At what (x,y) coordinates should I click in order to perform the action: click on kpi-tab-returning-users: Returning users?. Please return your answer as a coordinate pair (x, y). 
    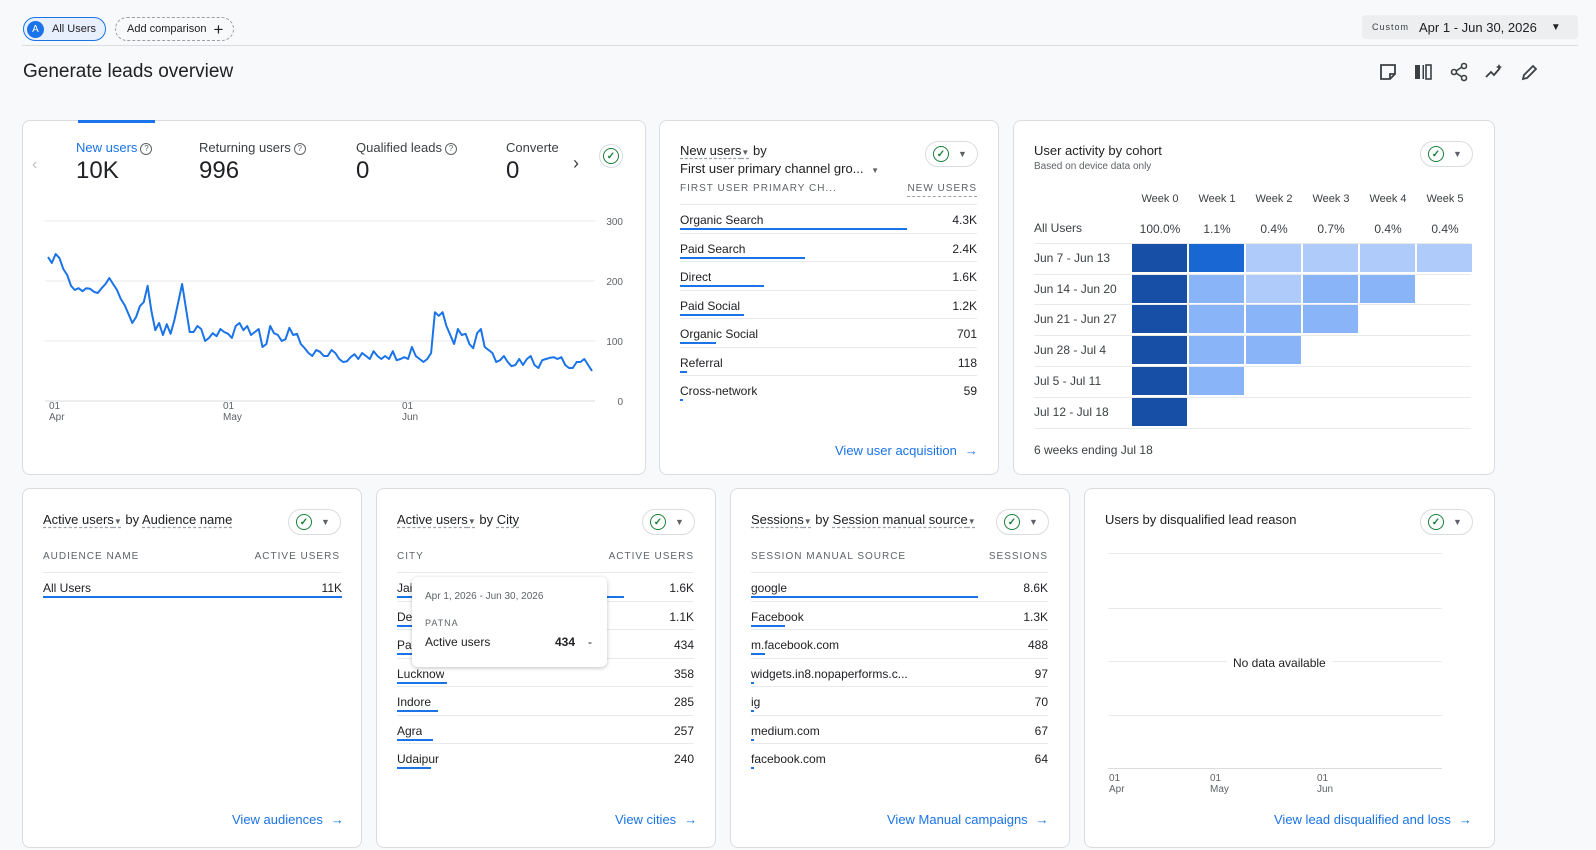
    Looking at the image, I should click on (252, 147).